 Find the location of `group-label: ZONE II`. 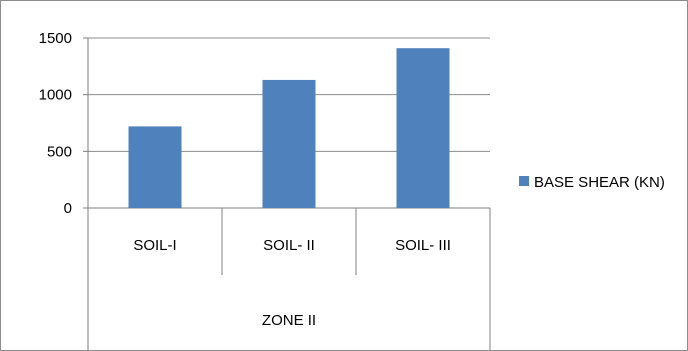

group-label: ZONE II is located at coordinates (289, 320).